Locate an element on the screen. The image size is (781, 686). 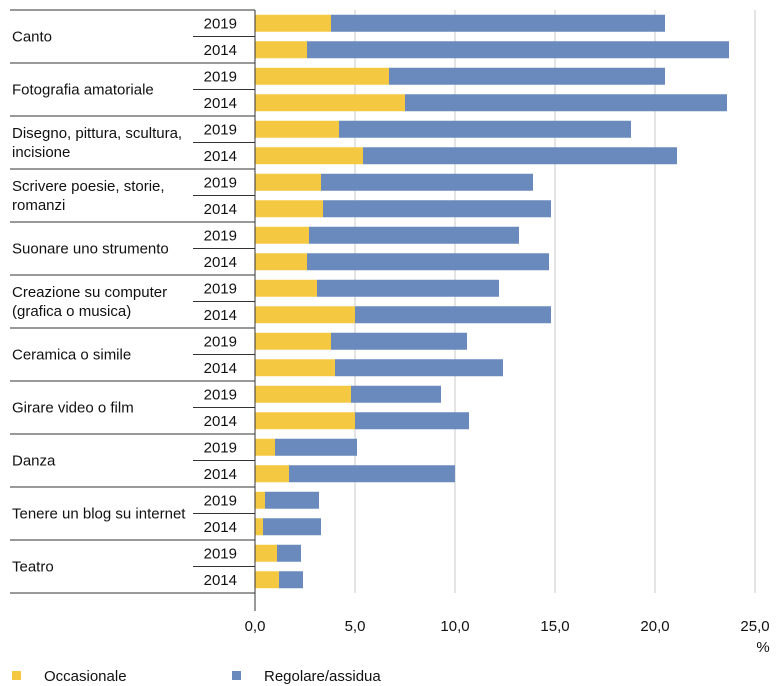
legend: Occasionale Regolare/assidua is located at coordinates (196, 676).